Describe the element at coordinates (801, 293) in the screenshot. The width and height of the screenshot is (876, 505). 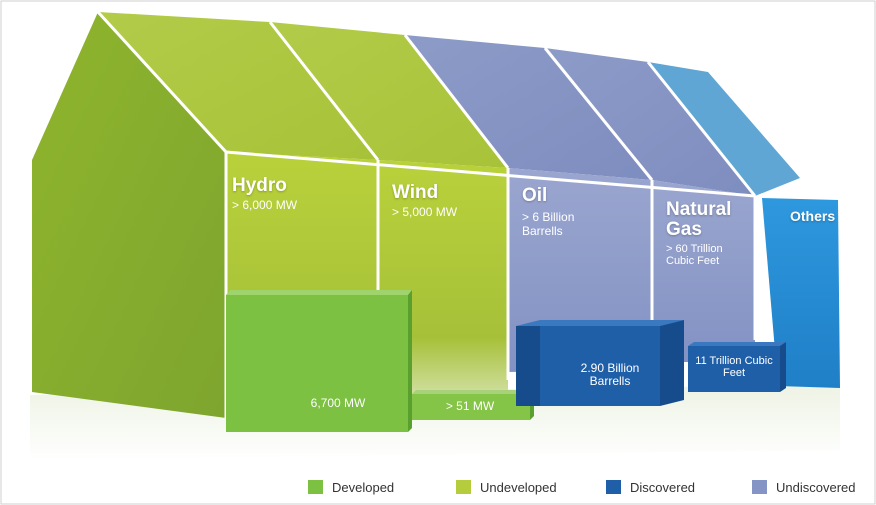
I see `wall-others` at that location.